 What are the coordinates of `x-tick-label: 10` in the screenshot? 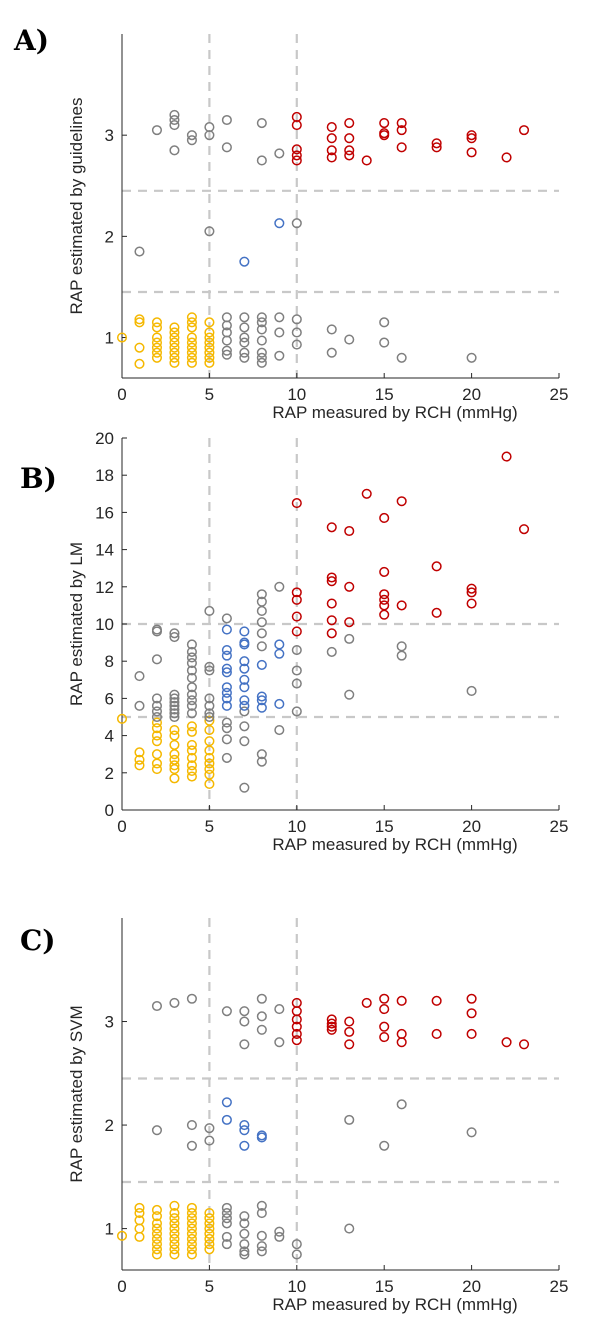 It's located at (296, 394).